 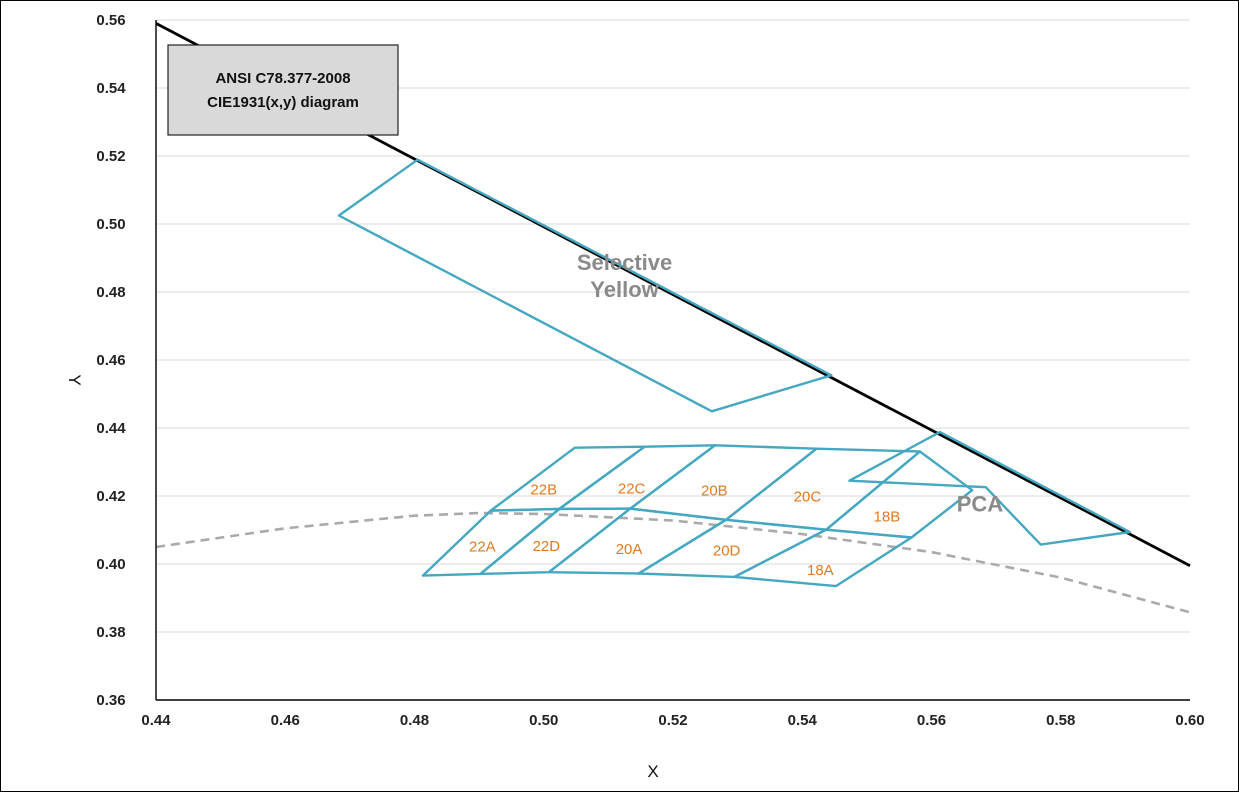 I want to click on title-box-line-1: ANSI C78.377-2008, so click(x=282, y=78).